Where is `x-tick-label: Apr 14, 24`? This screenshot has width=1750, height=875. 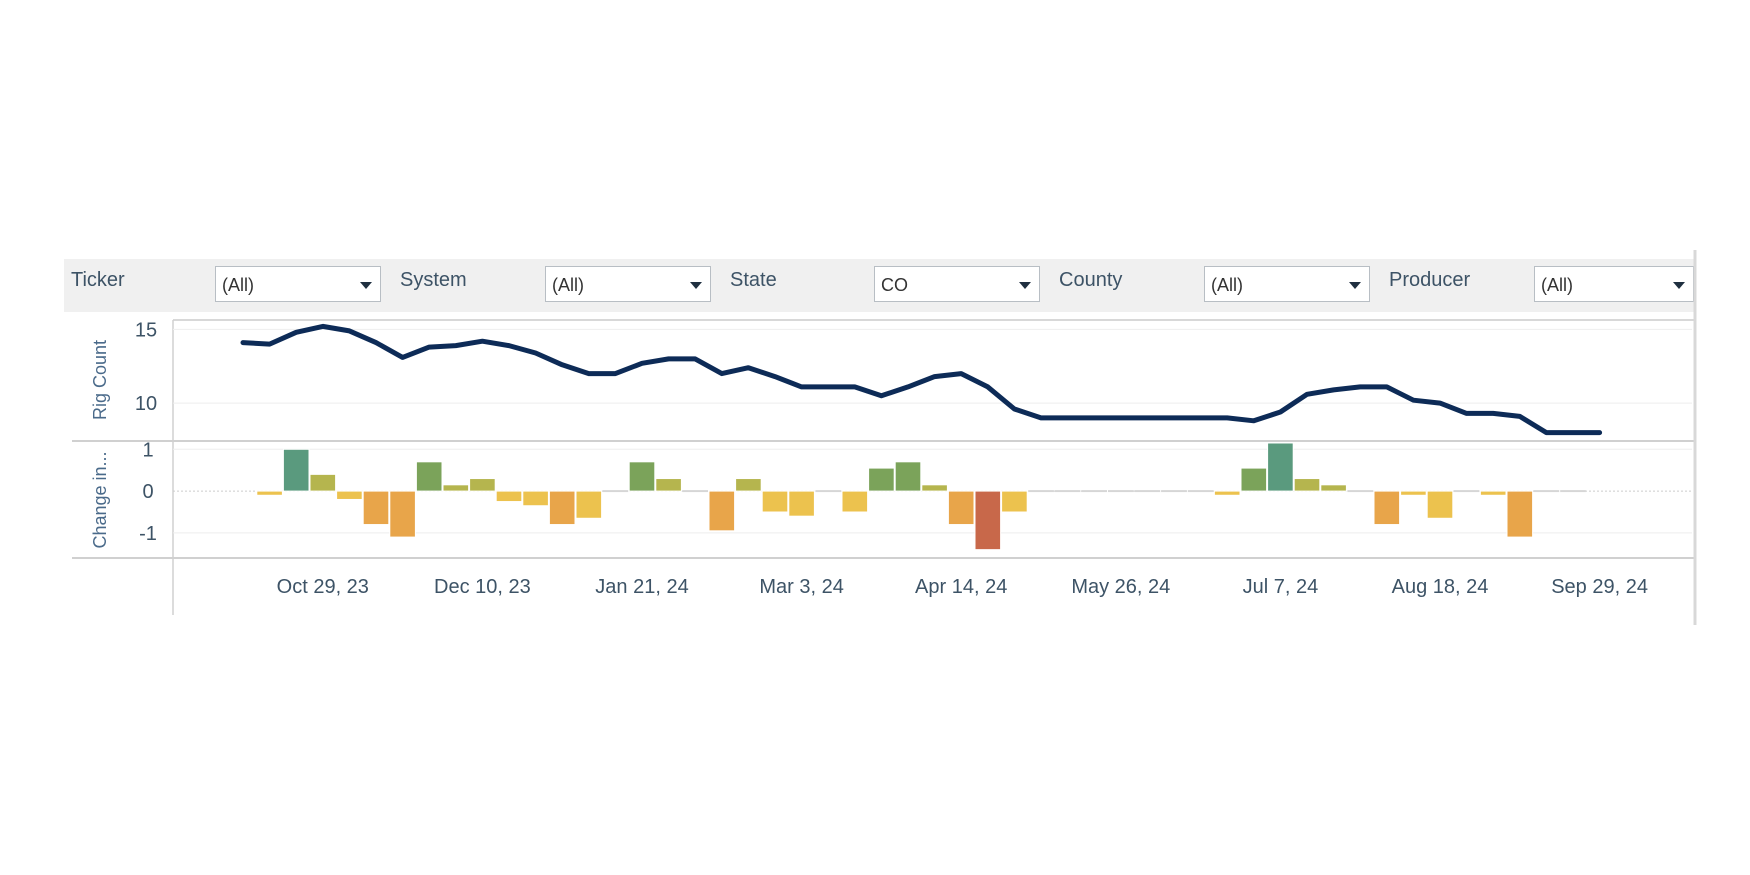
x-tick-label: Apr 14, 24 is located at coordinates (961, 587).